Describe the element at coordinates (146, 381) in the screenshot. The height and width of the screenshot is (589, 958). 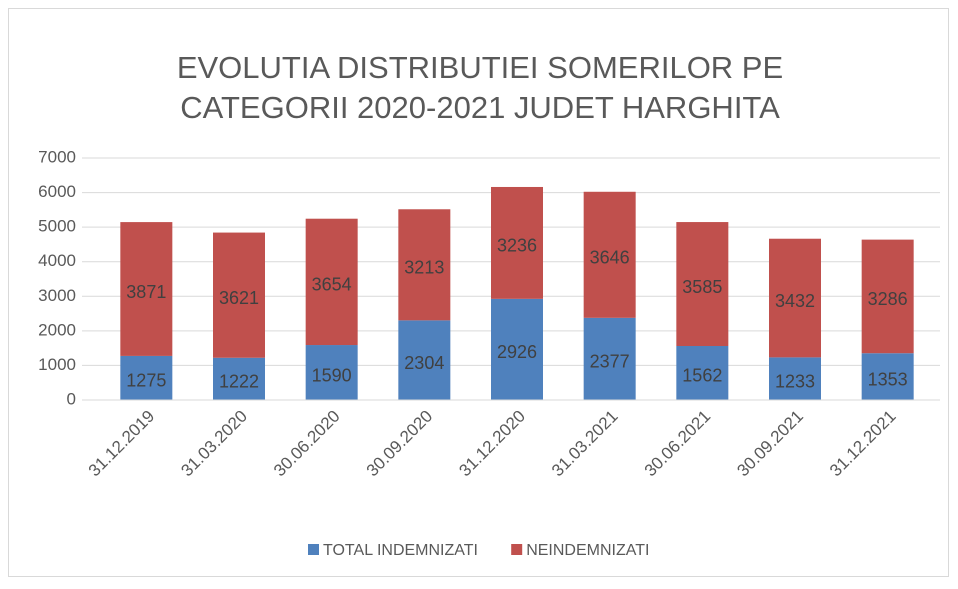
I see `data-label: 1275` at that location.